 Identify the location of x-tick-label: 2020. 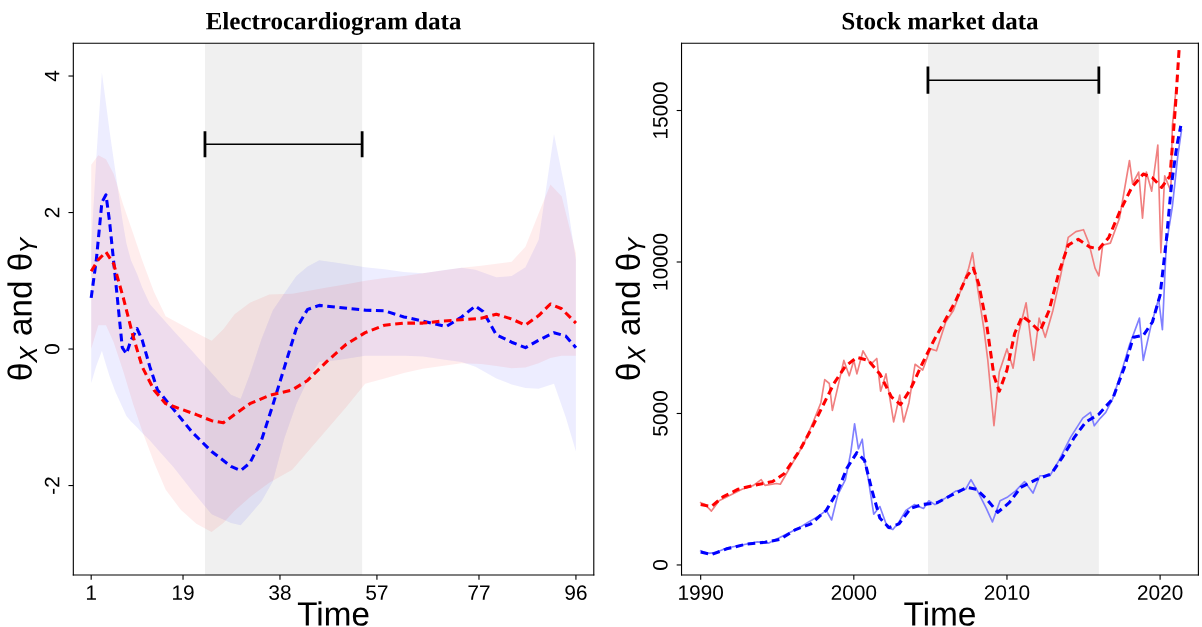
(1160, 592).